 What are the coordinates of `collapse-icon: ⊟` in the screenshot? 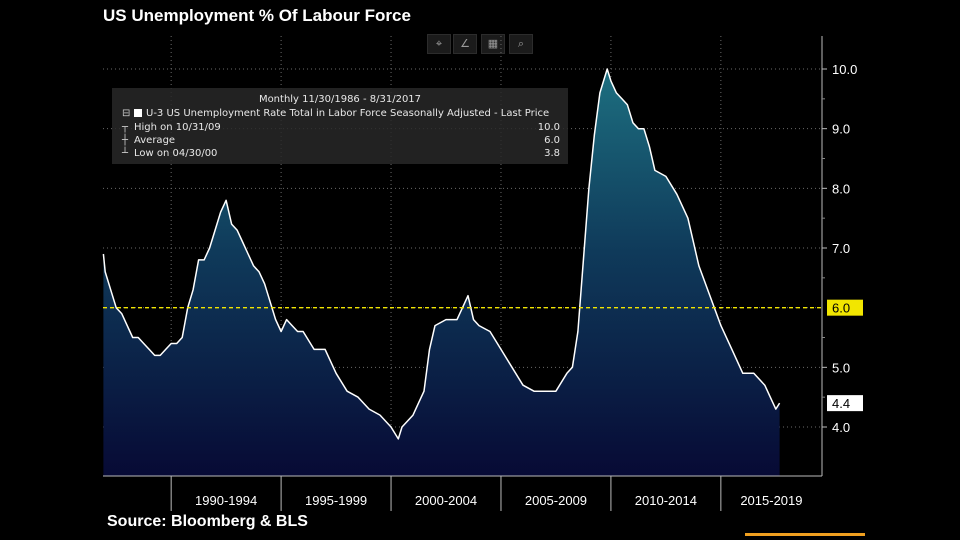 It's located at (126, 113).